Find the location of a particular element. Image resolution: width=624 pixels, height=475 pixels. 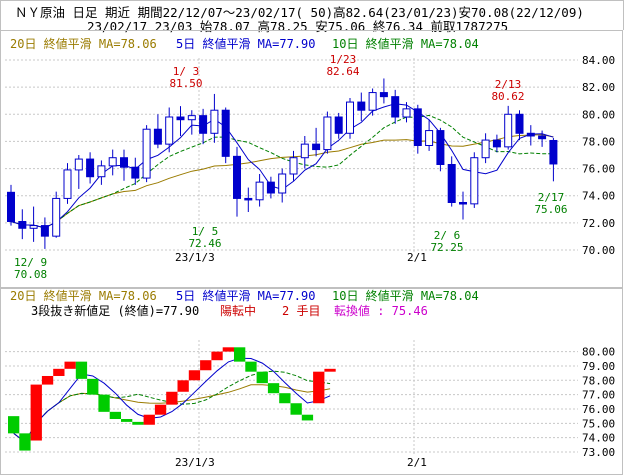

top-y-tick-label: 70.00 is located at coordinates (598, 250).